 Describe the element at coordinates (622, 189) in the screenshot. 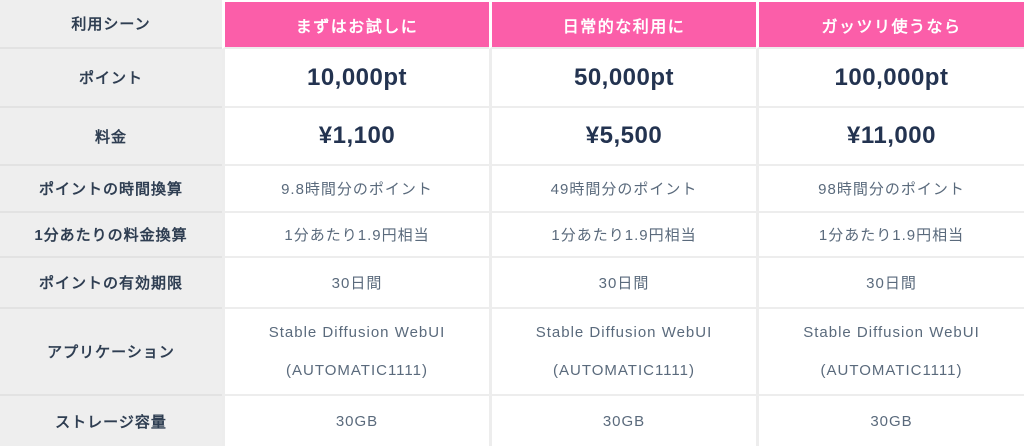

I see `hours-value: 49時間分のポイント` at that location.